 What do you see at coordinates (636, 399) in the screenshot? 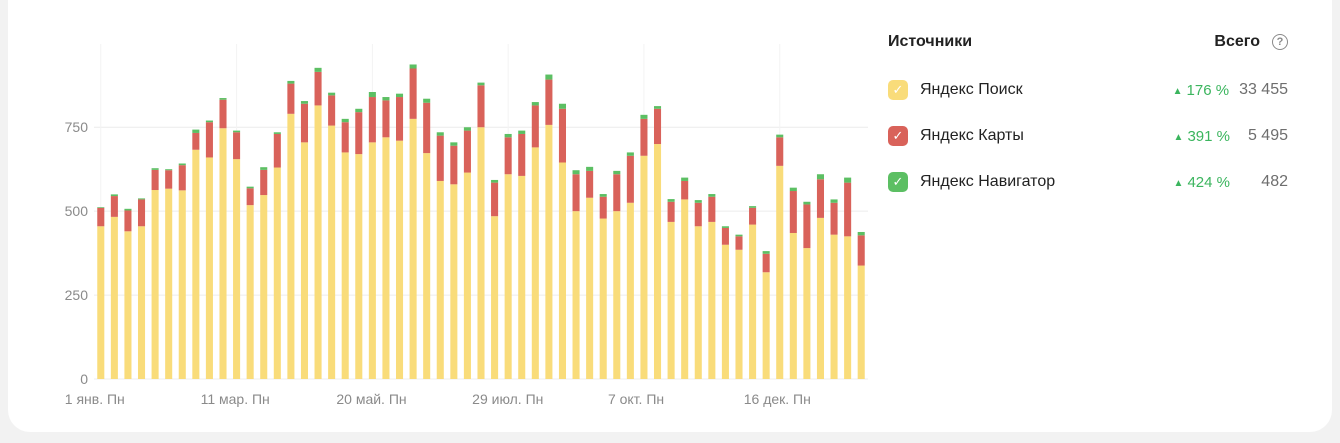
I see `x-tick-label: 7 окт. Пн` at bounding box center [636, 399].